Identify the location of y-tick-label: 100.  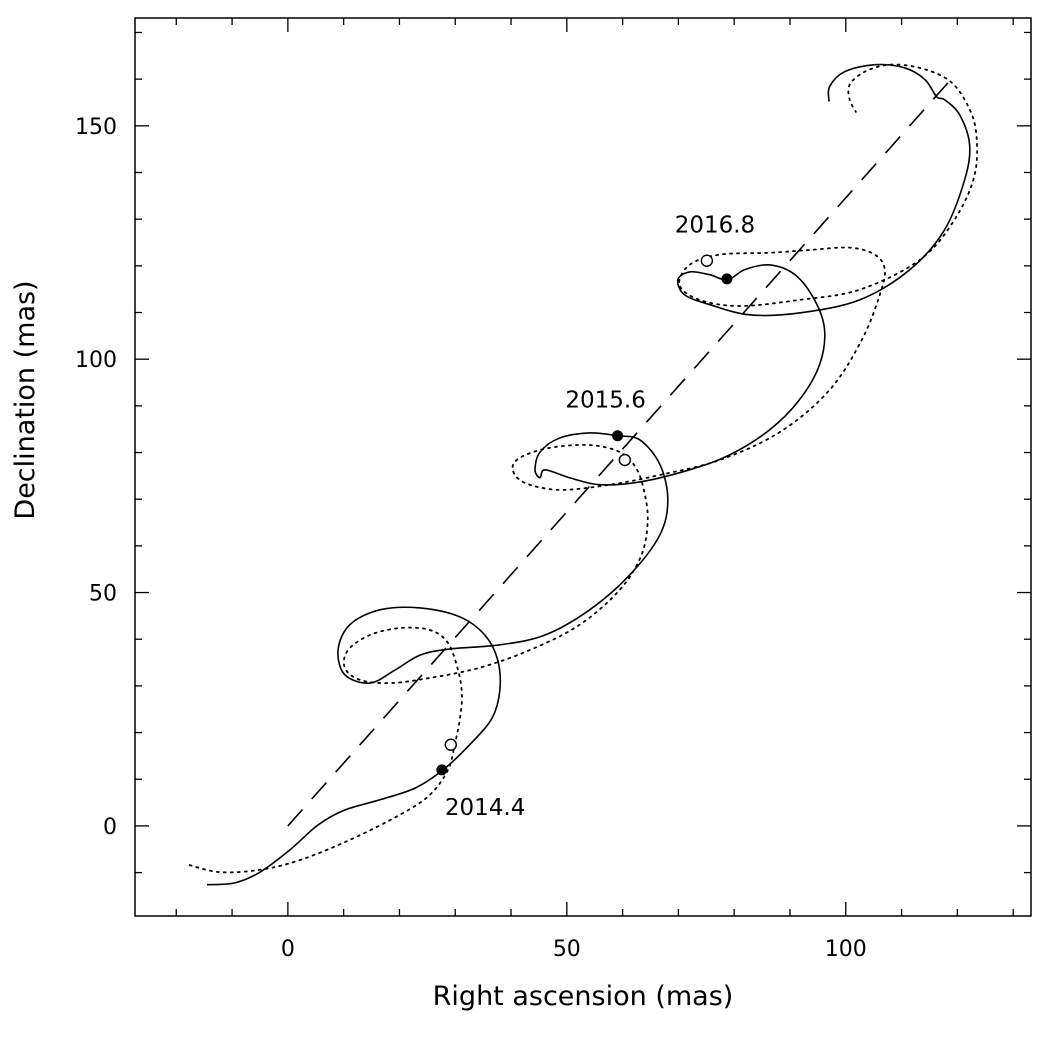
(96, 360).